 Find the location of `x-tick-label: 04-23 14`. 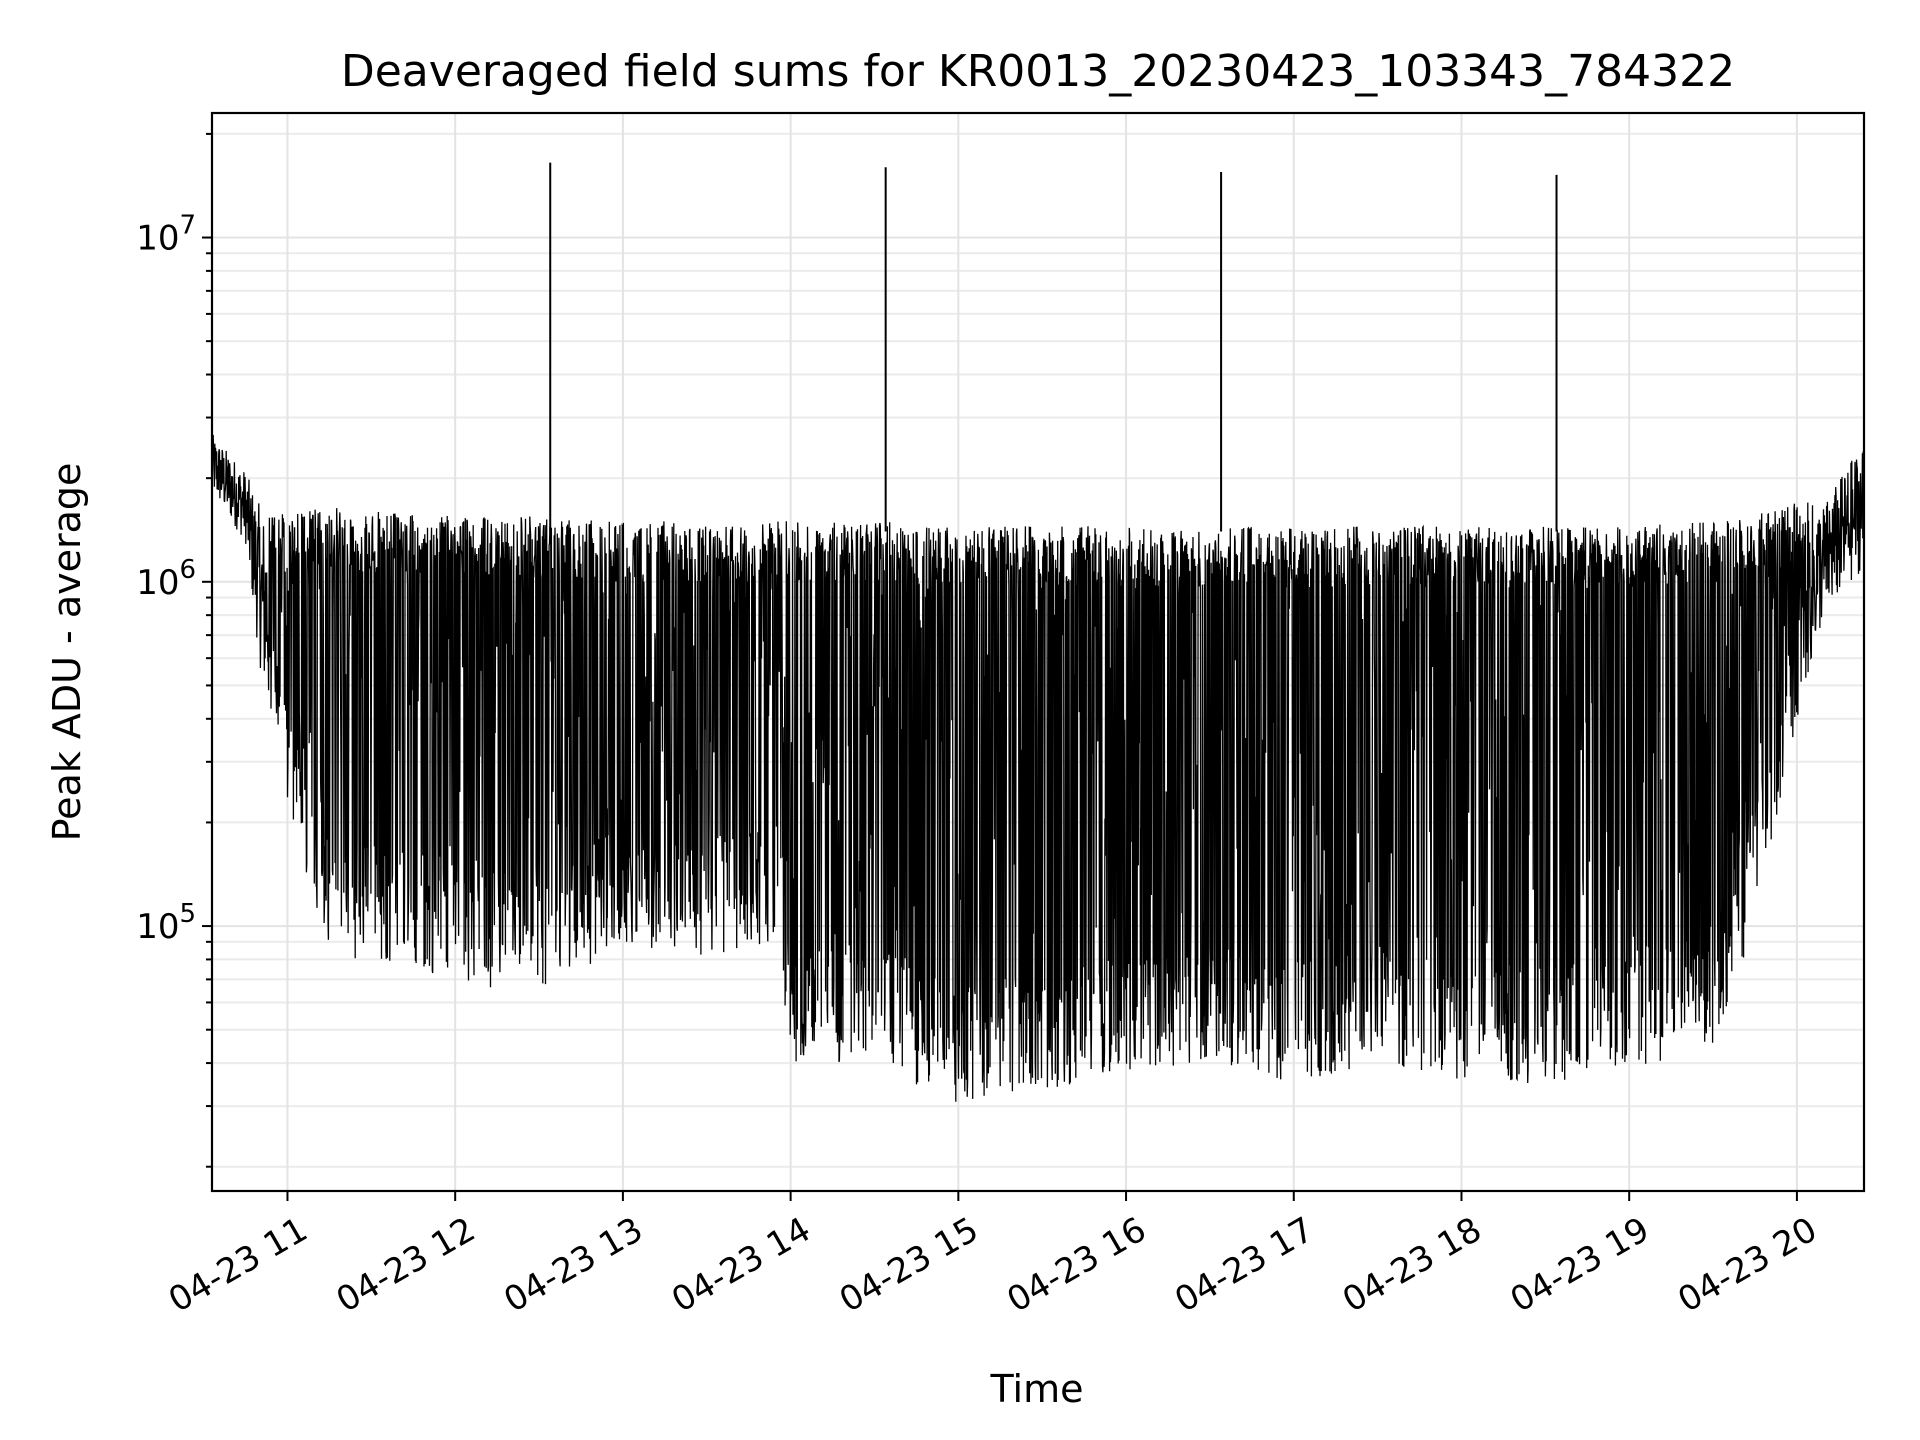

x-tick-label: 04-23 14 is located at coordinates (741, 1265).